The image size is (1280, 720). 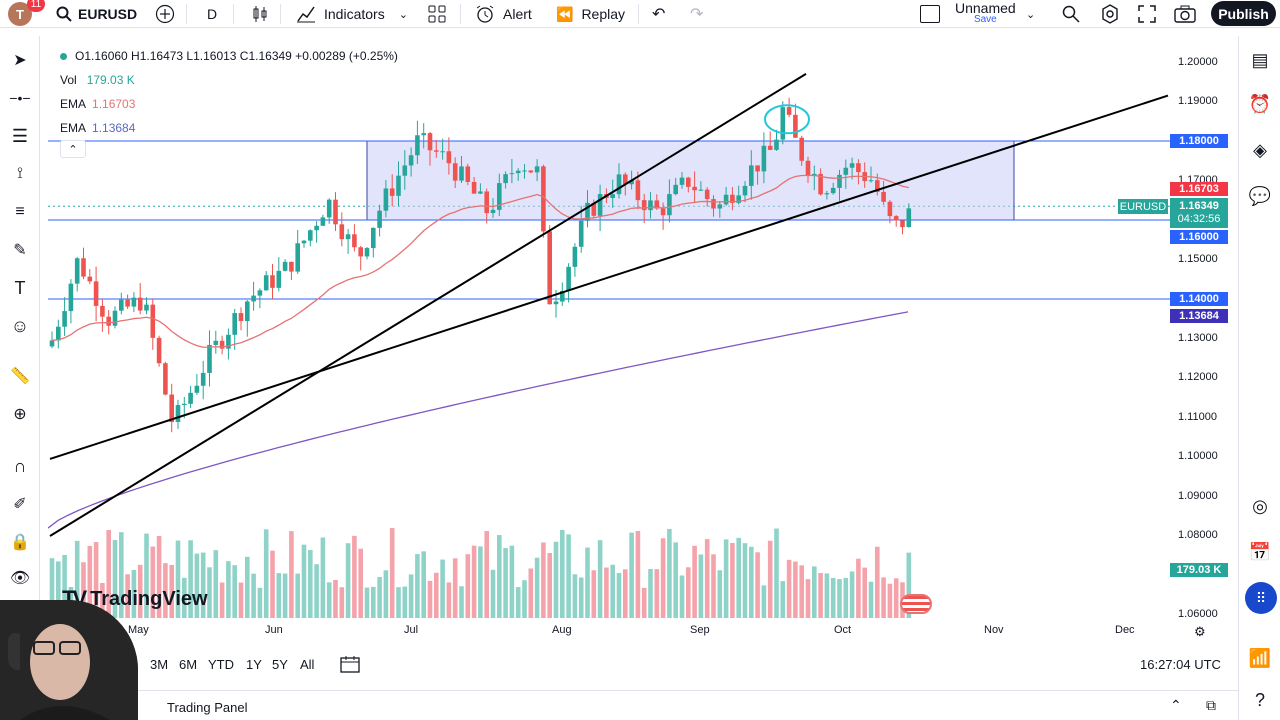 I want to click on layout-menu-button: ⌄, so click(x=1030, y=14).